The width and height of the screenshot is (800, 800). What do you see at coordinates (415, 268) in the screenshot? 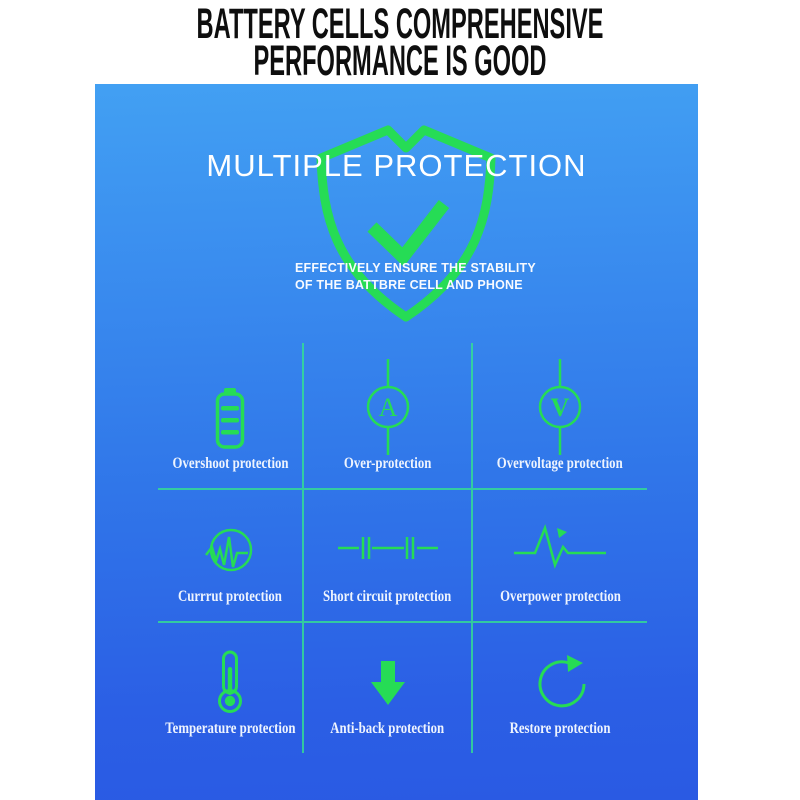
I see `subtitle-line-1: EFFECTIVELY ENSURE THE STABILITY` at bounding box center [415, 268].